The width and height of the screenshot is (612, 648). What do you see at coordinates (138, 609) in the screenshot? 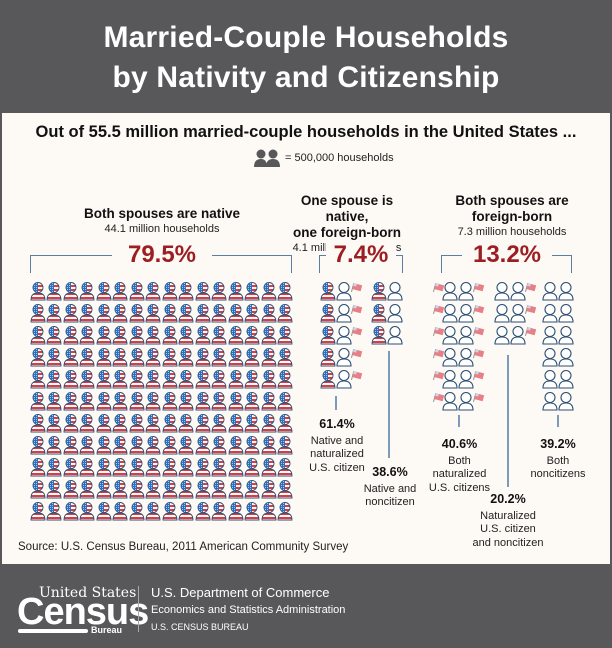
I see `footer-divider` at bounding box center [138, 609].